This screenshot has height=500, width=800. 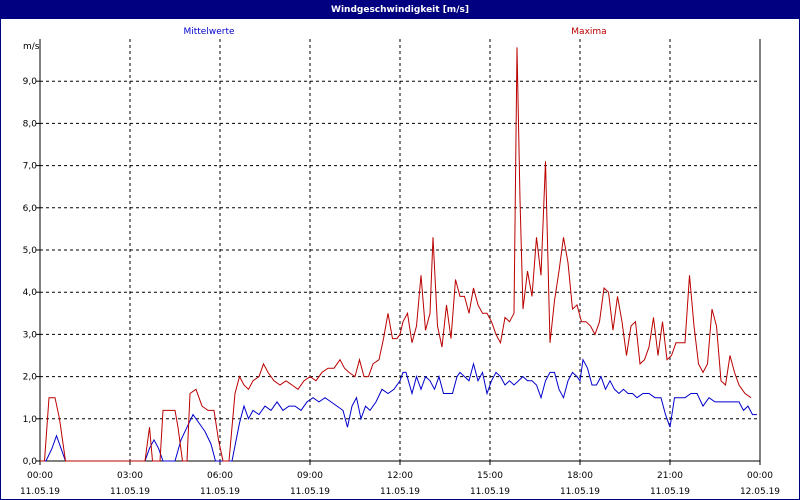 What do you see at coordinates (30, 82) in the screenshot?
I see `y-tick-label: 9,0` at bounding box center [30, 82].